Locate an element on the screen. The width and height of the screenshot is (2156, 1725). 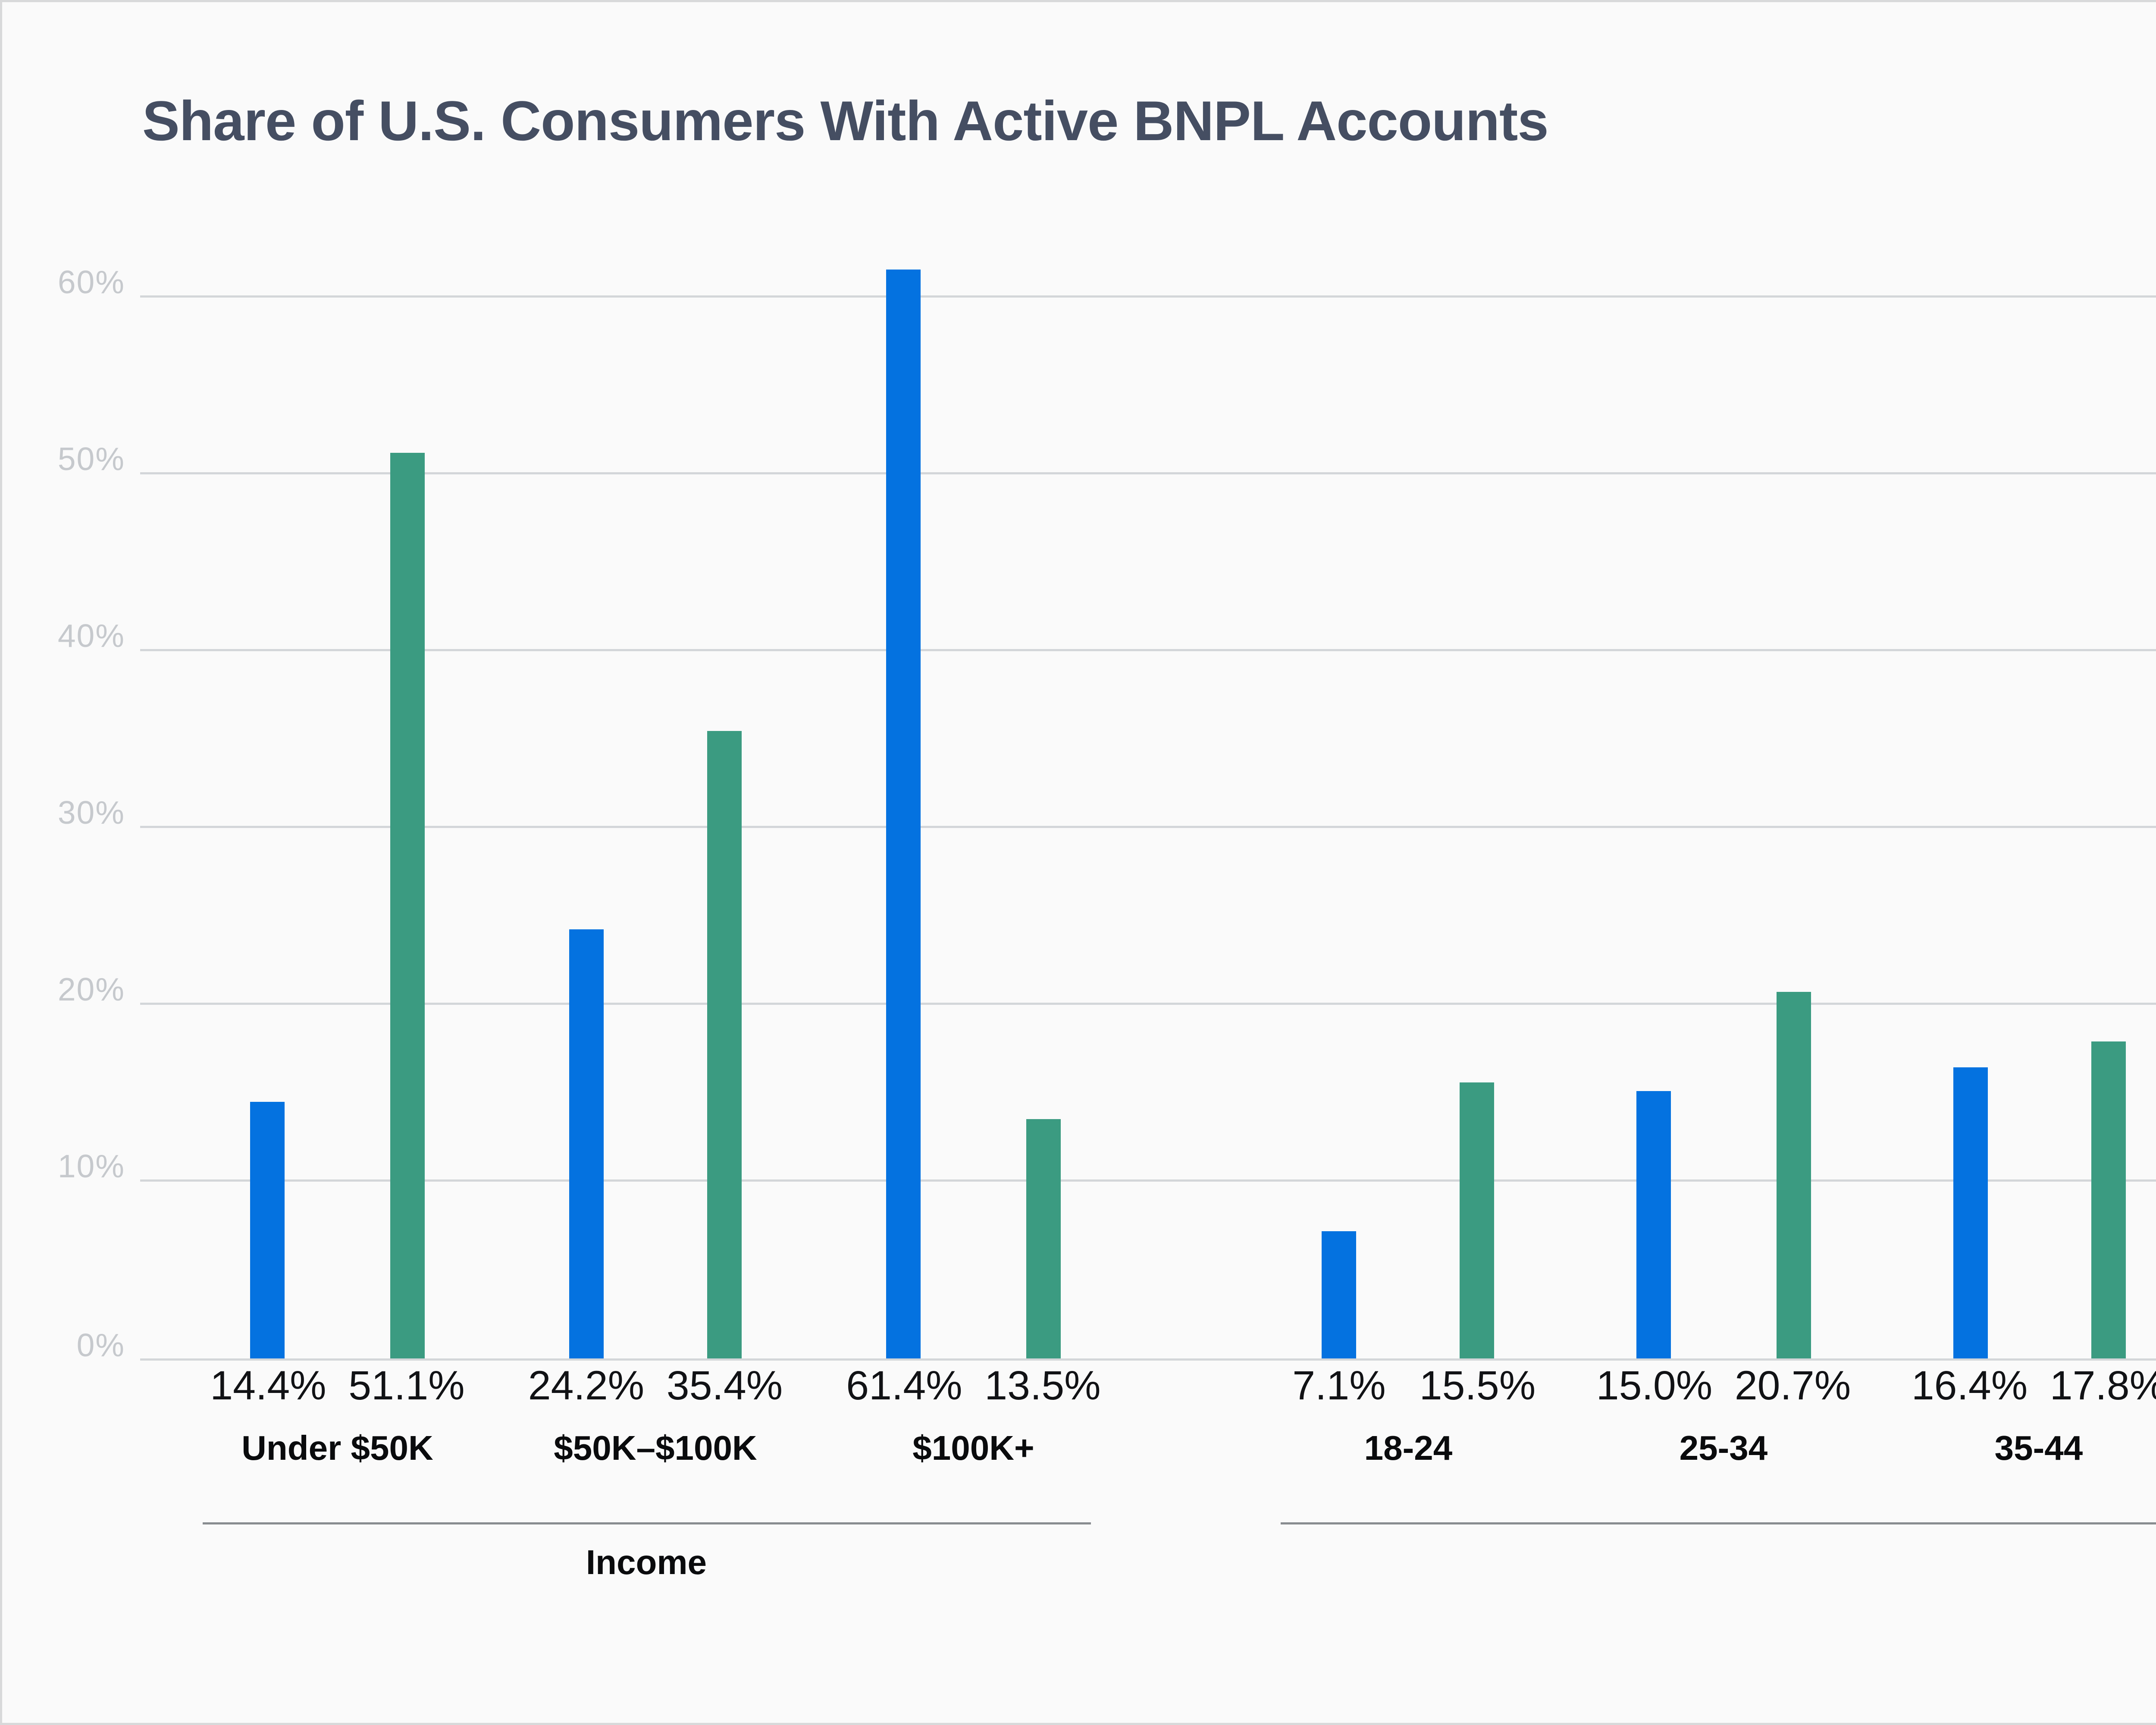
value-label-Necessity user-25-34: 20.7% is located at coordinates (1792, 1387).